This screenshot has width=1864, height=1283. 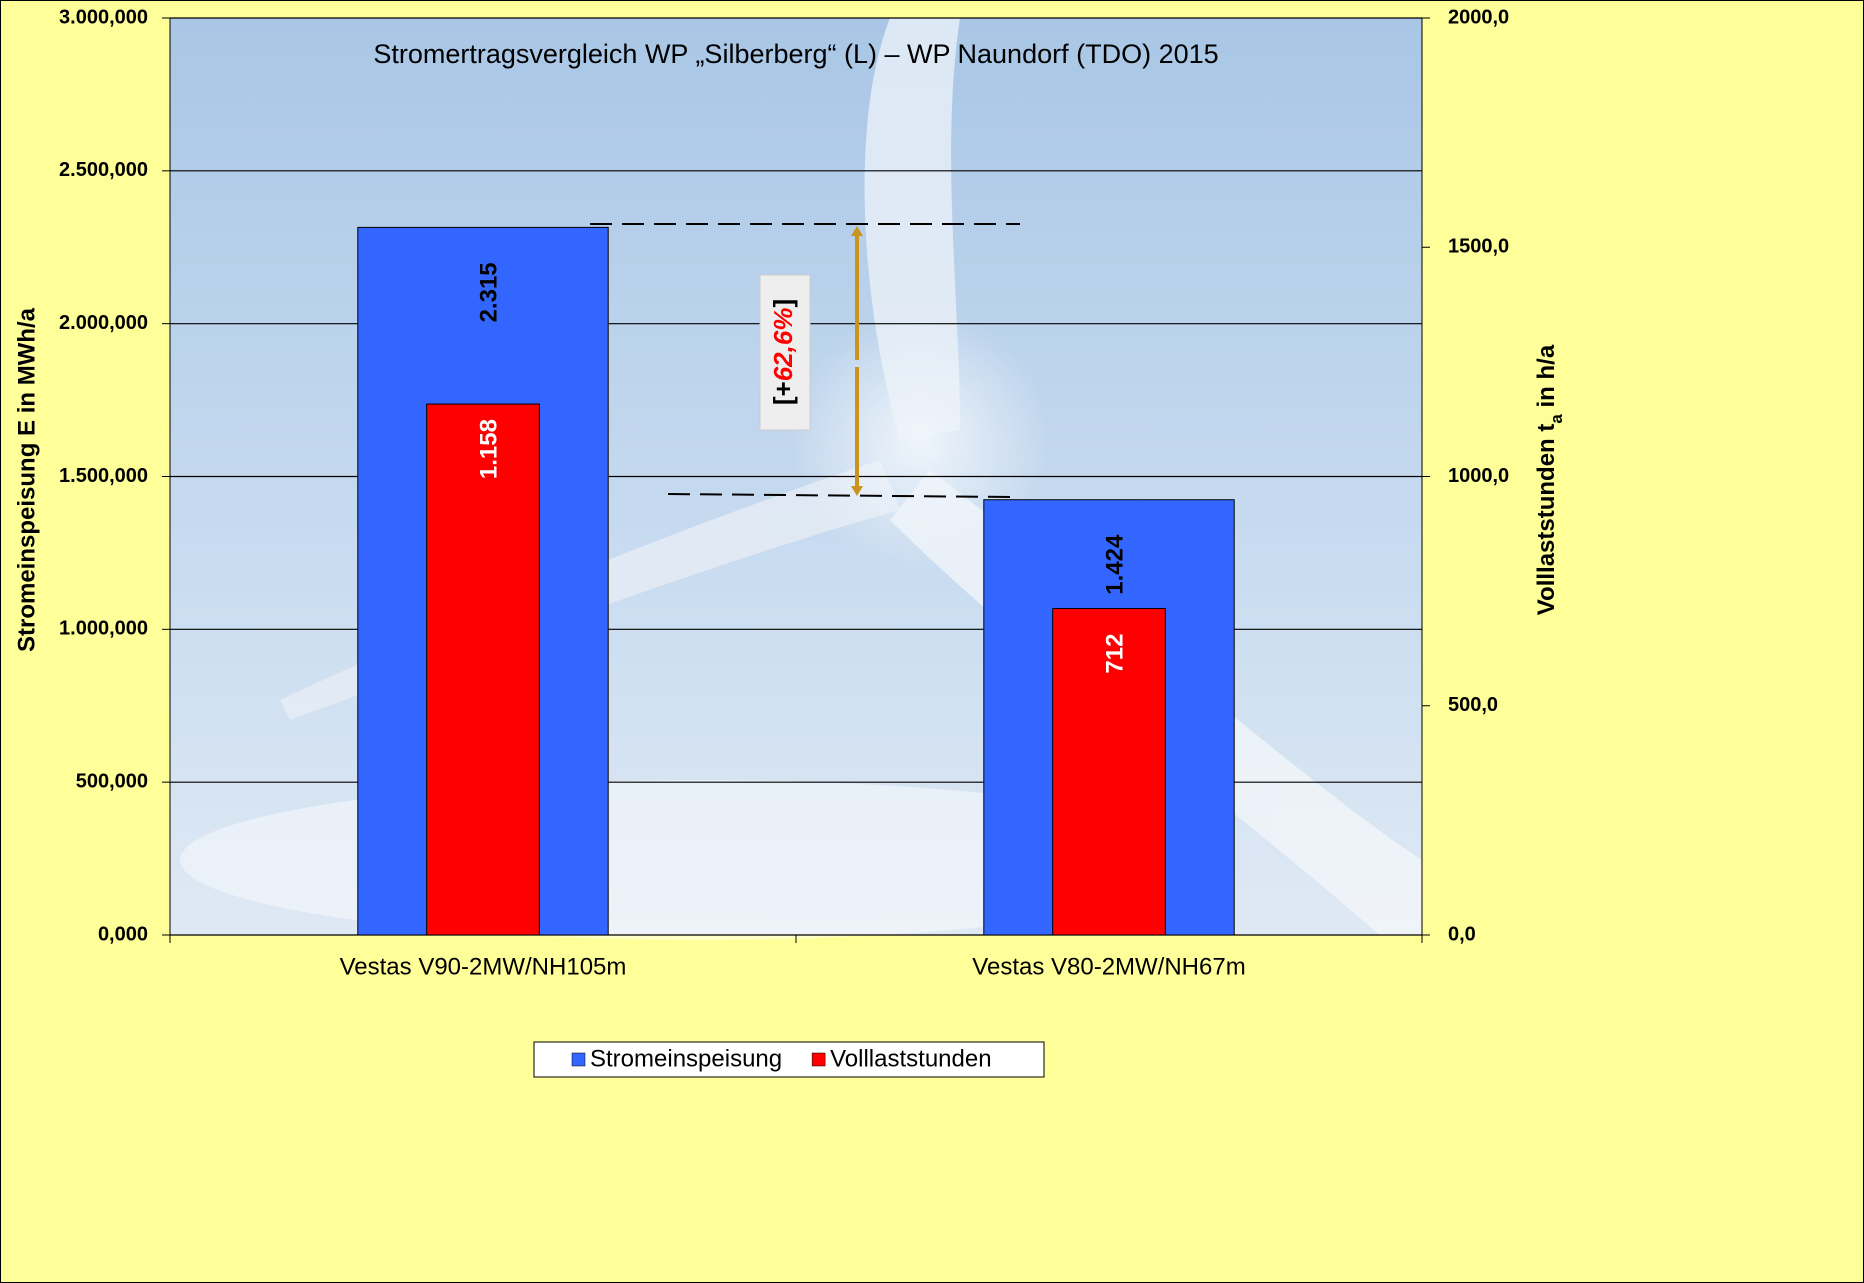 I want to click on y-tick-label: 2.000,000, so click(x=103, y=323).